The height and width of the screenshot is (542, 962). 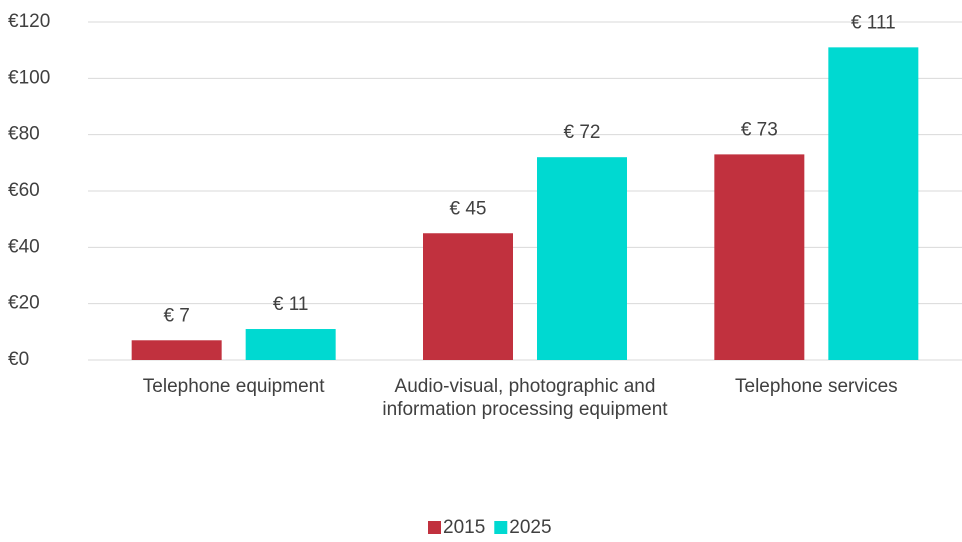 What do you see at coordinates (233, 386) in the screenshot?
I see `x-tick-label: Telephone equipment` at bounding box center [233, 386].